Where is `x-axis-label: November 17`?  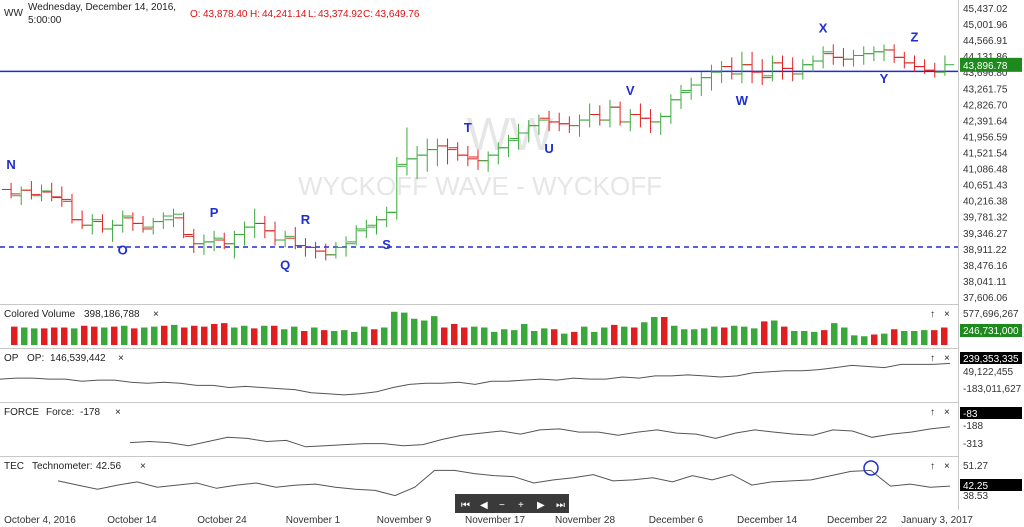 x-axis-label: November 17 is located at coordinates (495, 520).